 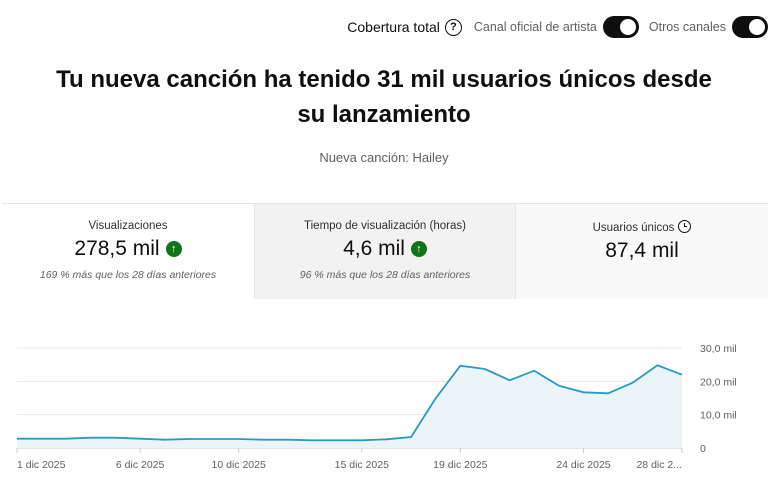 What do you see at coordinates (583, 465) in the screenshot?
I see `x-tick-label: 24 dic 2025` at bounding box center [583, 465].